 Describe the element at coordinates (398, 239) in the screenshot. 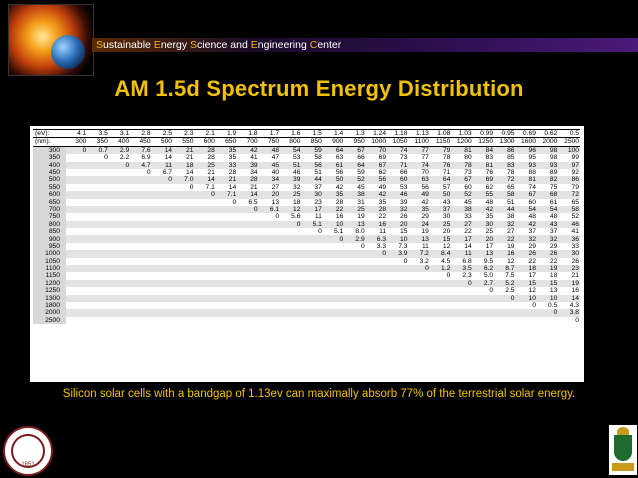

I see `table-cell: 10` at that location.